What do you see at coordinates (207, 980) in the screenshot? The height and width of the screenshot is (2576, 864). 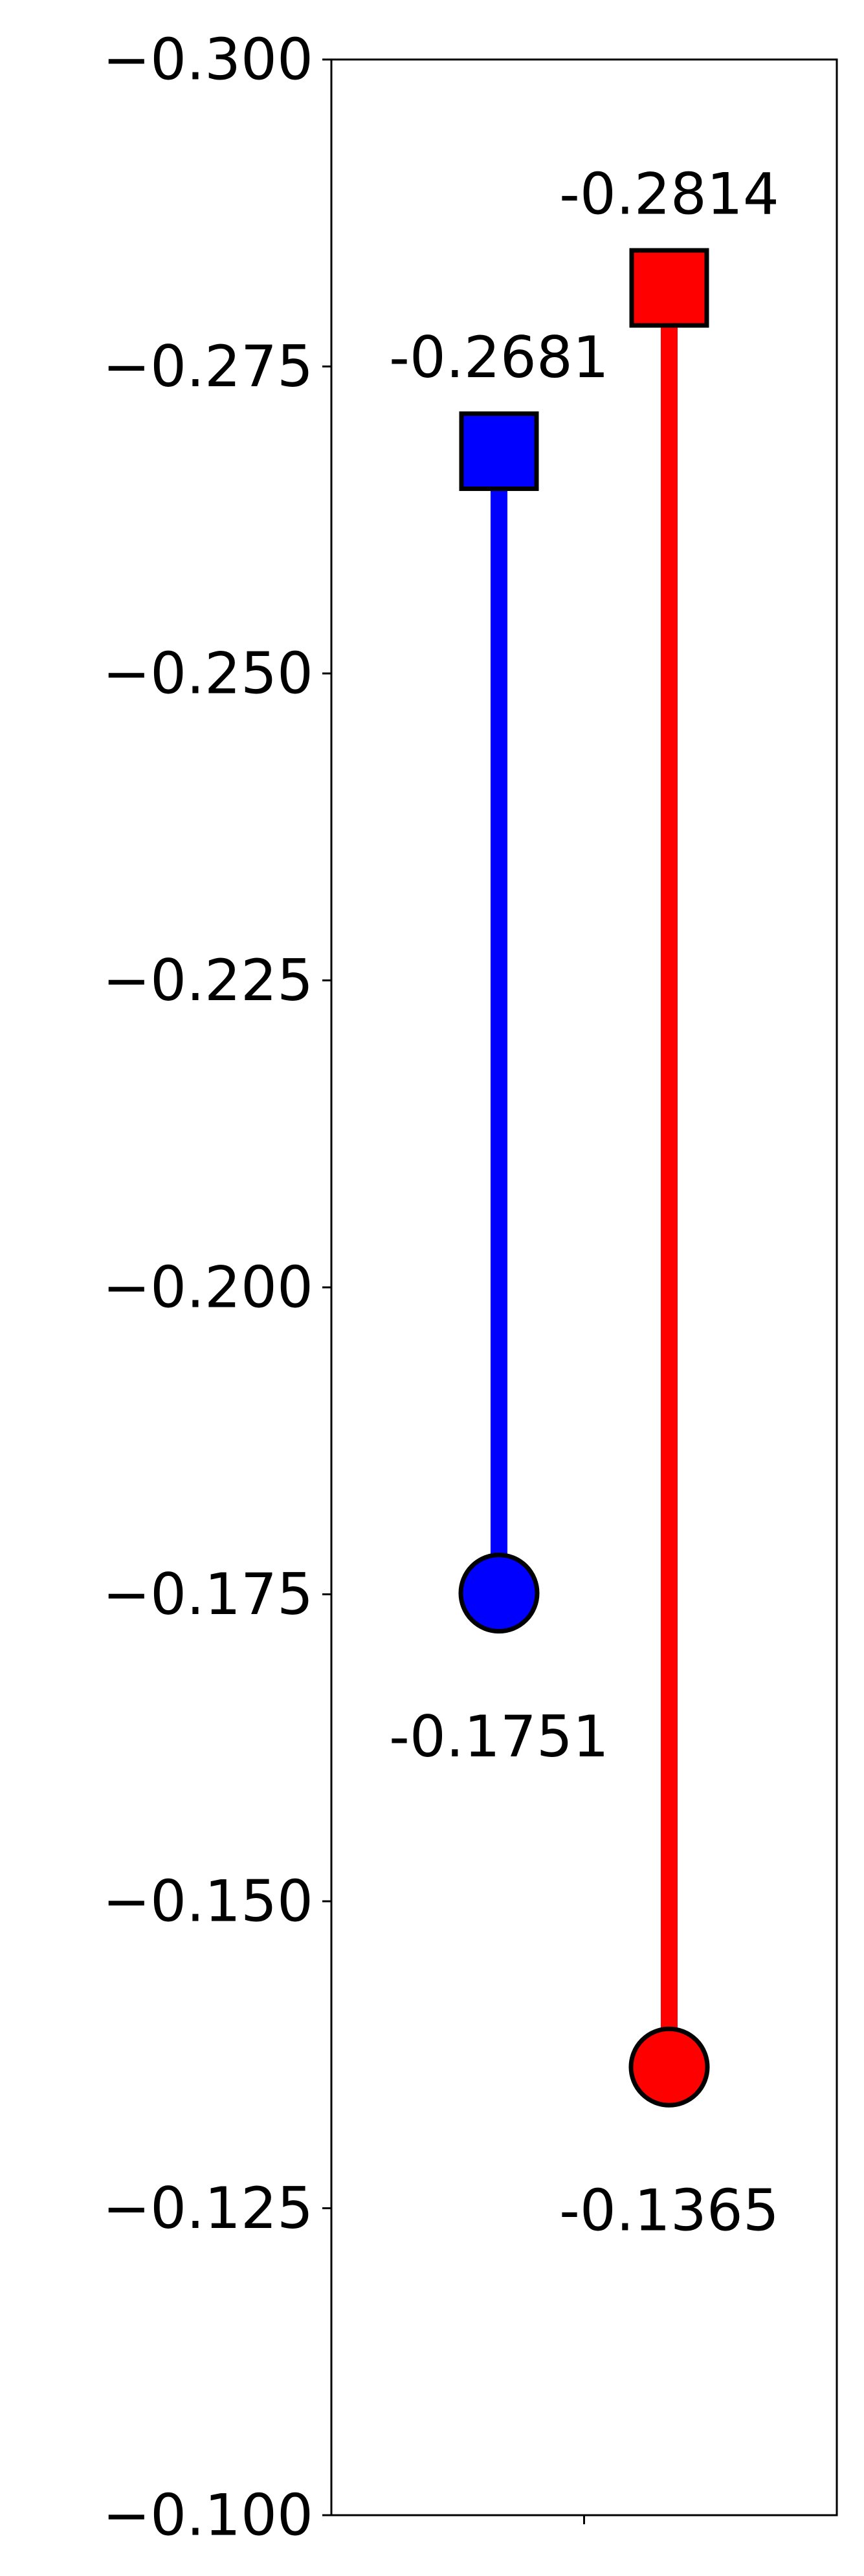 I see `y-tick-label: −0.225` at bounding box center [207, 980].